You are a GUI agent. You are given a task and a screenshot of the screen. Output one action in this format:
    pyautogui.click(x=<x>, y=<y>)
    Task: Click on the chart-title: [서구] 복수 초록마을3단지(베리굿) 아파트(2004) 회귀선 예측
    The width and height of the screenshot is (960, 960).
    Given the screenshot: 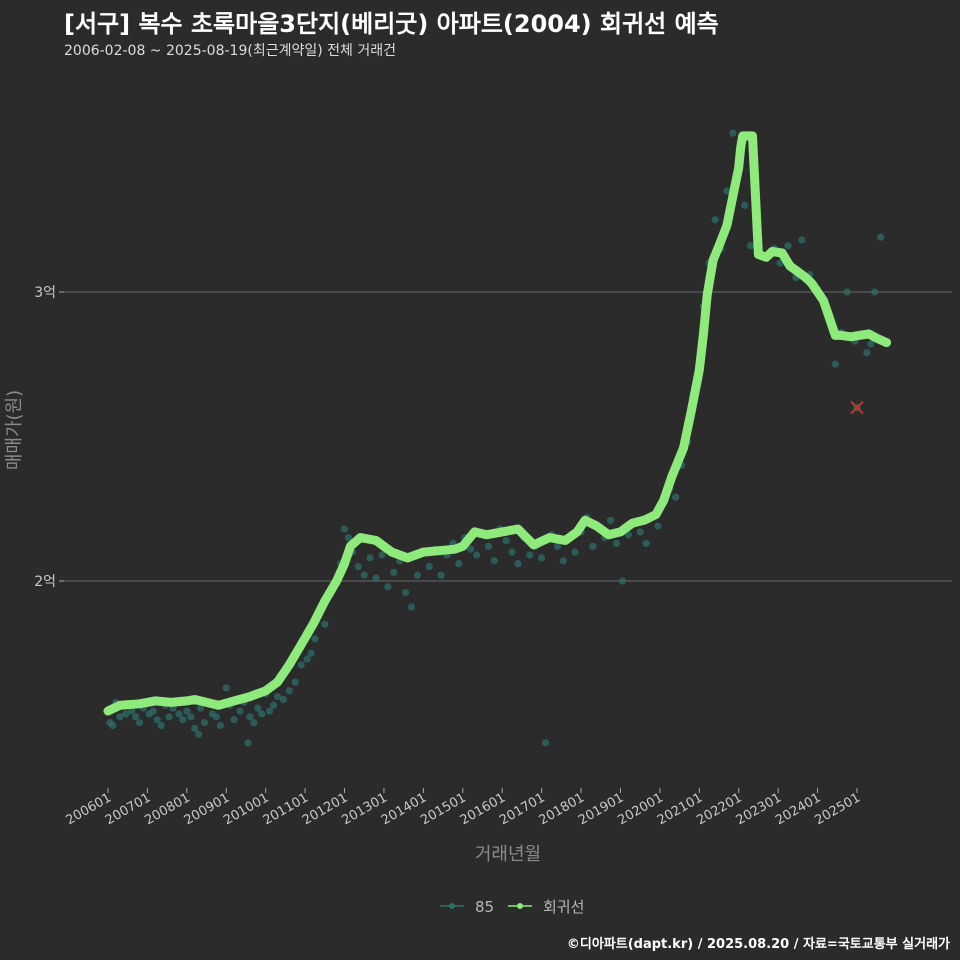 What is the action you would take?
    pyautogui.click(x=391, y=24)
    